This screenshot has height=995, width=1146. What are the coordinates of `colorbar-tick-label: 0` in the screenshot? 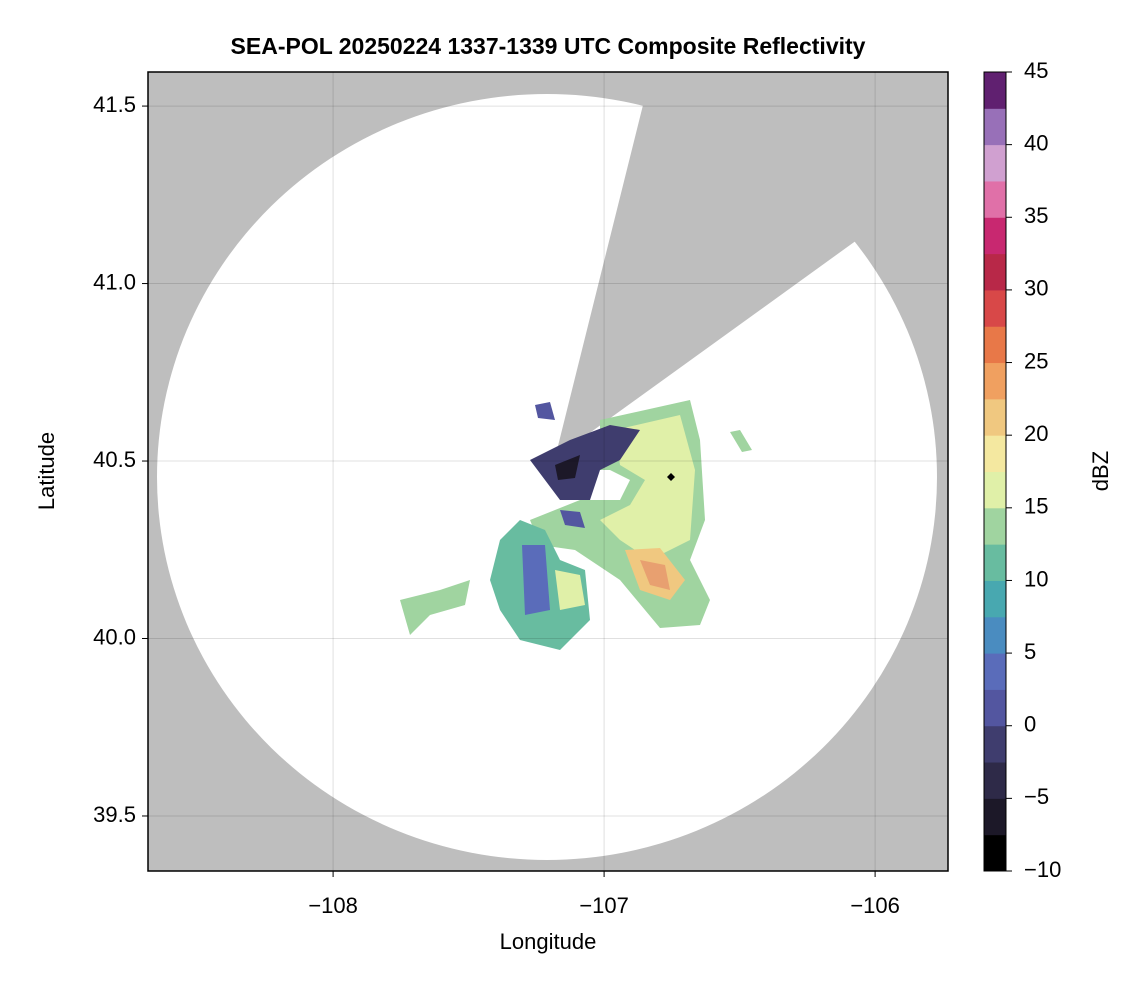 It's located at (1030, 724).